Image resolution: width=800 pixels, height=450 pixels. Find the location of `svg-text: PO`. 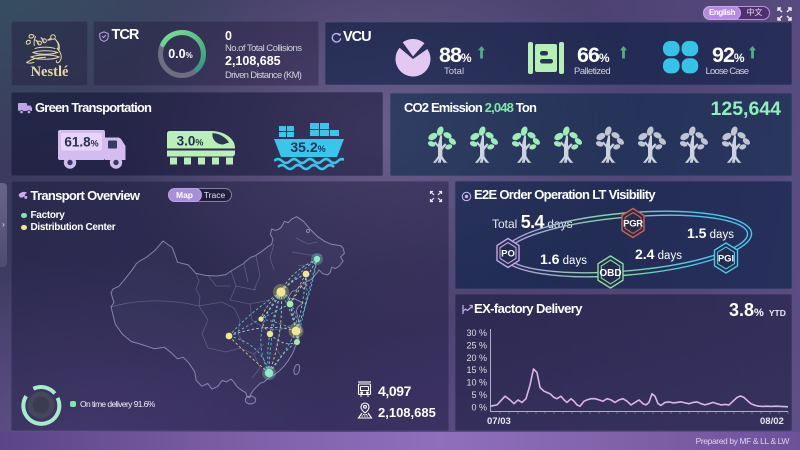

svg-text: PO is located at coordinates (508, 254).